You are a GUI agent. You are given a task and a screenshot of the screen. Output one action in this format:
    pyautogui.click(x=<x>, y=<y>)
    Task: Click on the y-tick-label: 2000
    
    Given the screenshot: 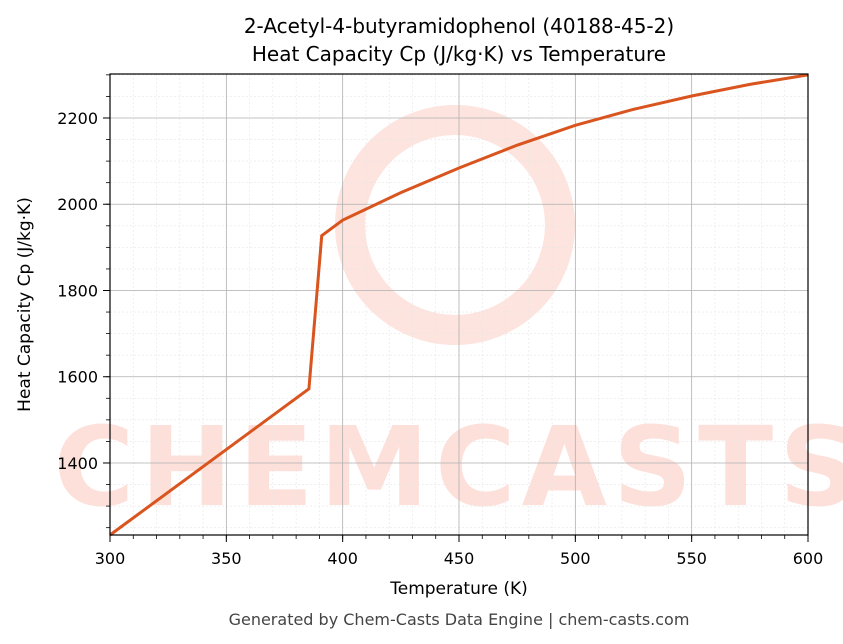 What is the action you would take?
    pyautogui.click(x=77, y=204)
    